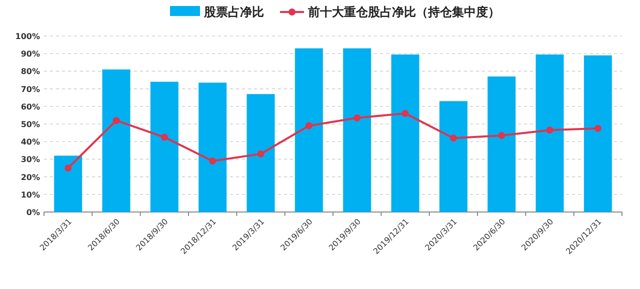  What do you see at coordinates (30, 177) in the screenshot?
I see `y-tick-label: 20%` at bounding box center [30, 177].